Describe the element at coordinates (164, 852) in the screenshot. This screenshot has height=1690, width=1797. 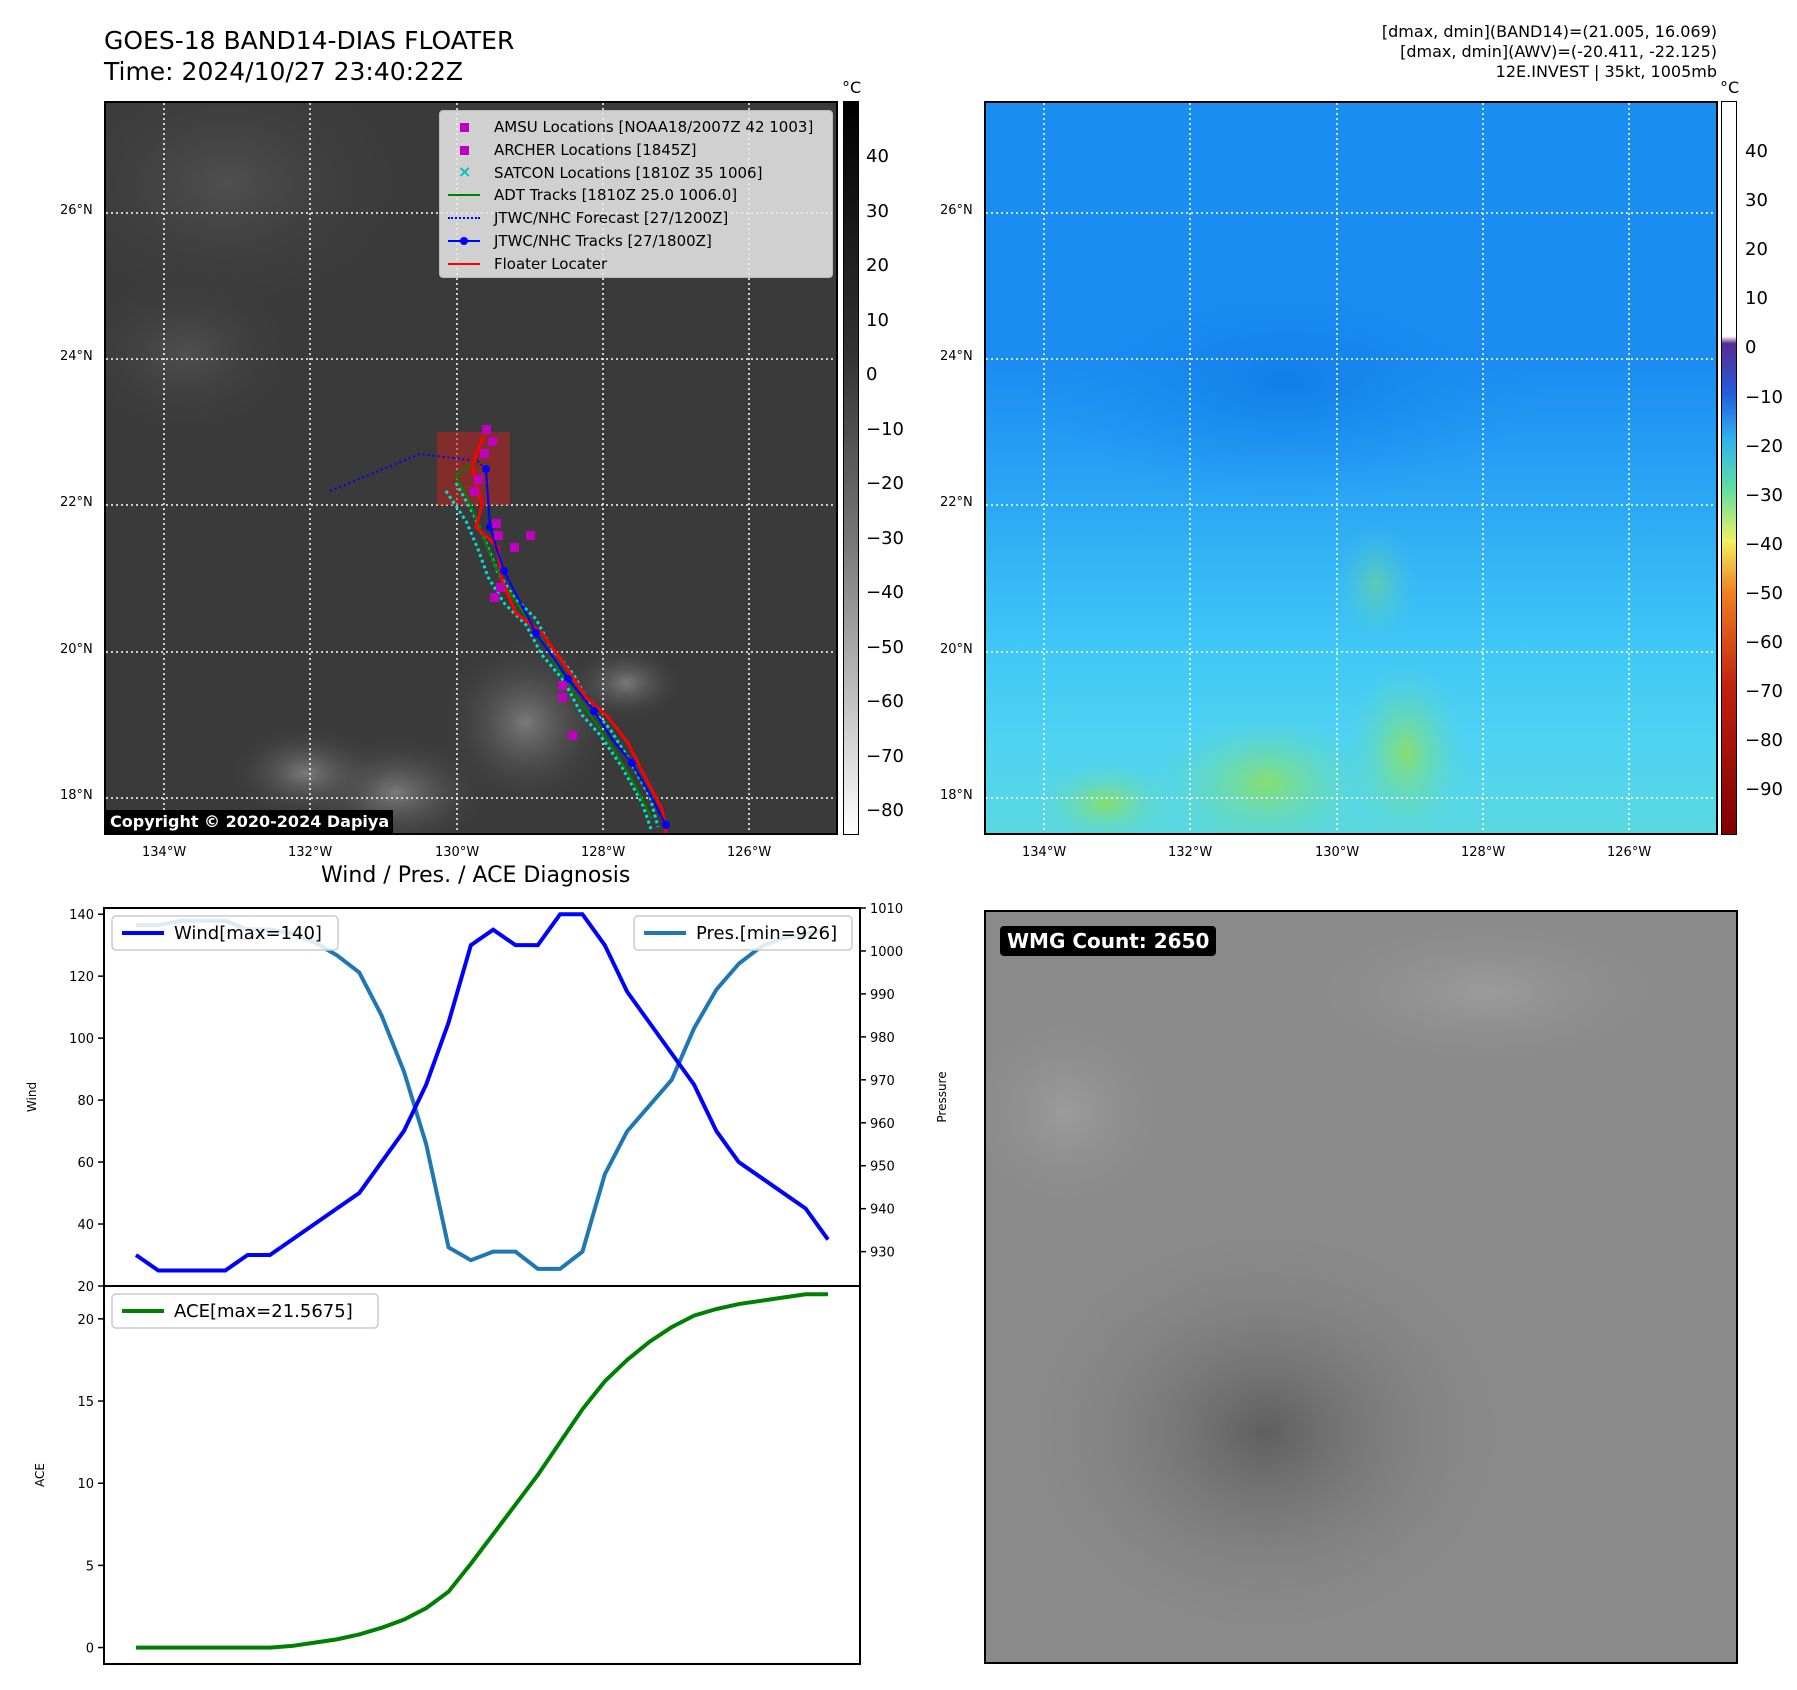
I see `left-lon-label: 134°W` at that location.